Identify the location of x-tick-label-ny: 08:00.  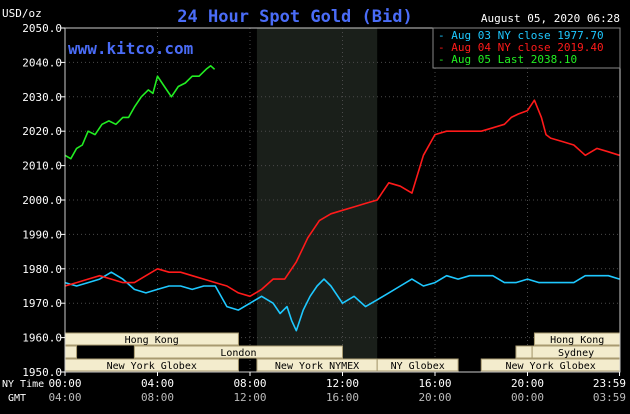
(249, 383).